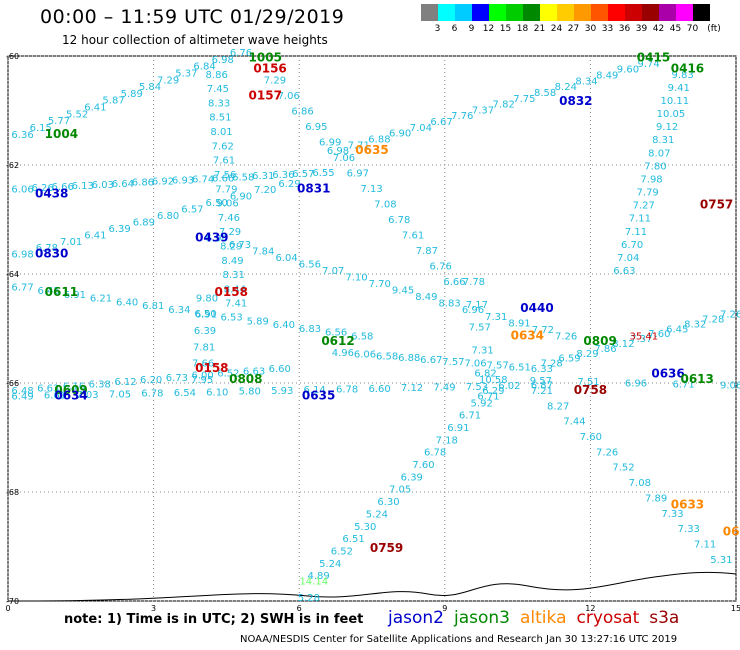 This screenshot has width=740, height=650. I want to click on wave-height-value: 5.31, so click(721, 560).